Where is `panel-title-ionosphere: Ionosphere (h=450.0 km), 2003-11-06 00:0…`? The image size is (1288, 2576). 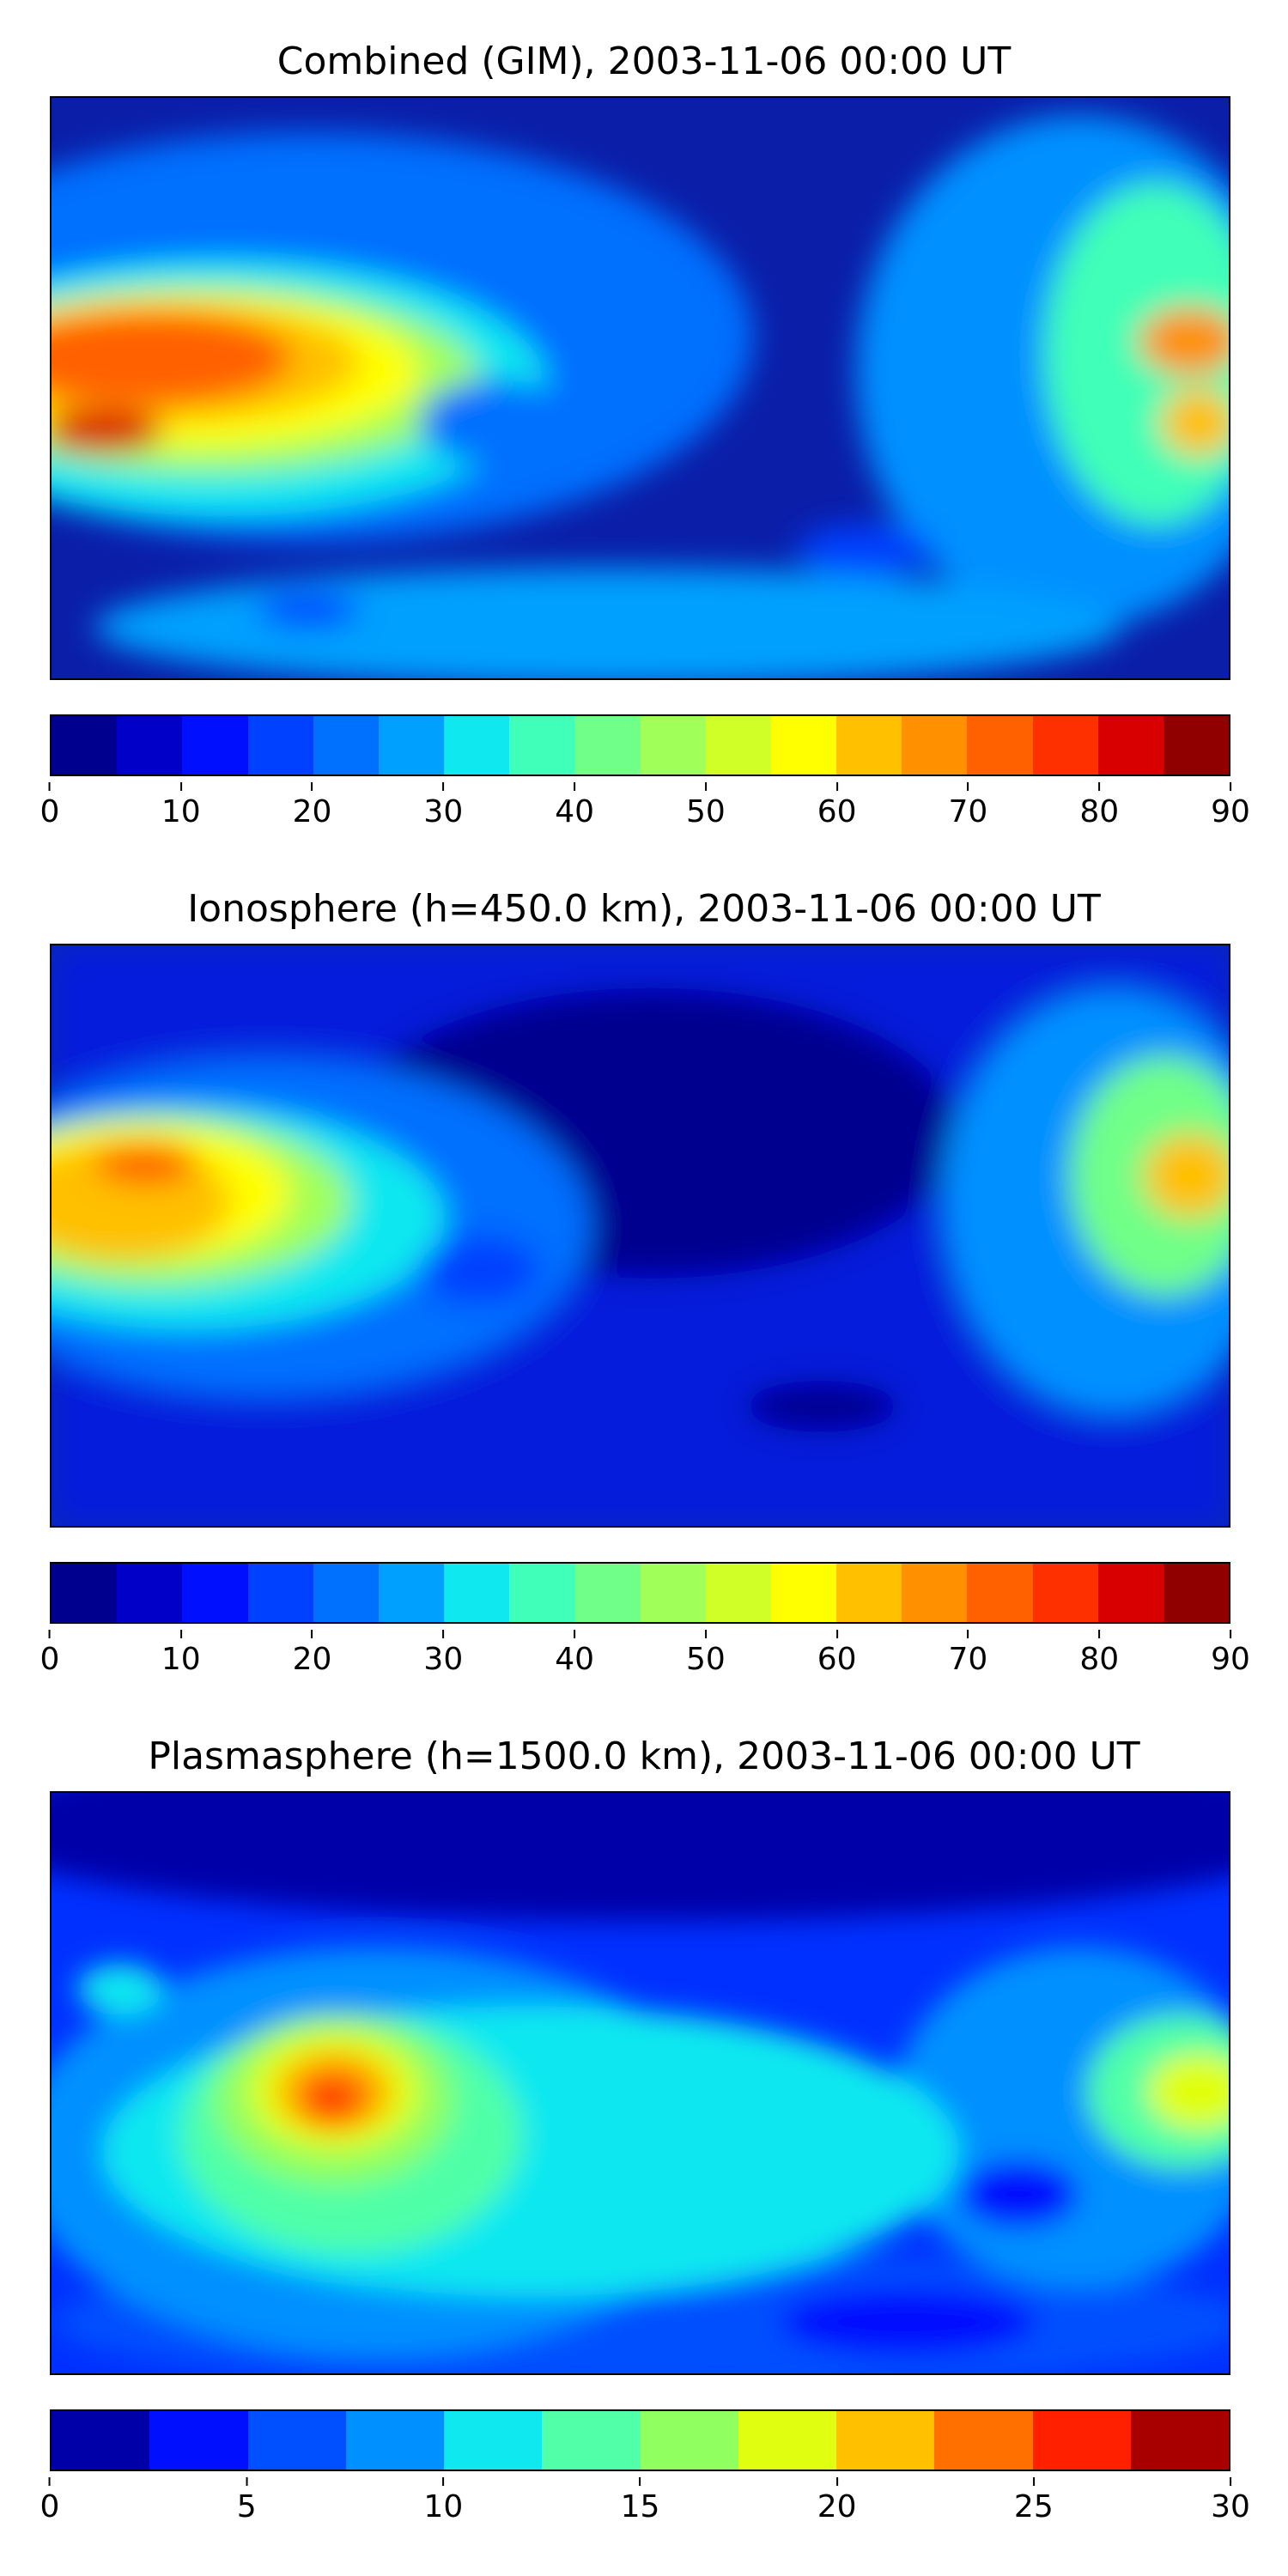
panel-title-ionosphere: Ionosphere (h=450.0 km), 2003-11-06 00:0… is located at coordinates (644, 909).